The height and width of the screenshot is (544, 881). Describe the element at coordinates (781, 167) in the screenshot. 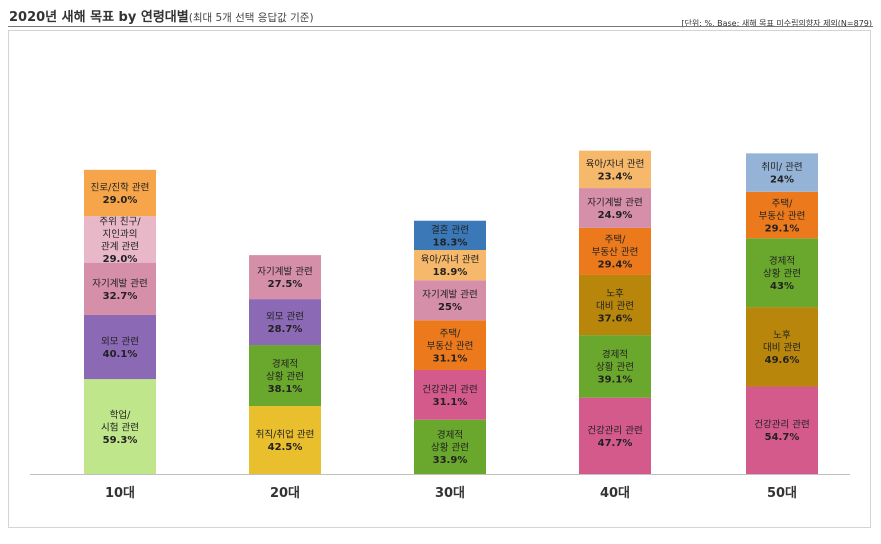

I see `segment-label: 취미/ 관련` at that location.